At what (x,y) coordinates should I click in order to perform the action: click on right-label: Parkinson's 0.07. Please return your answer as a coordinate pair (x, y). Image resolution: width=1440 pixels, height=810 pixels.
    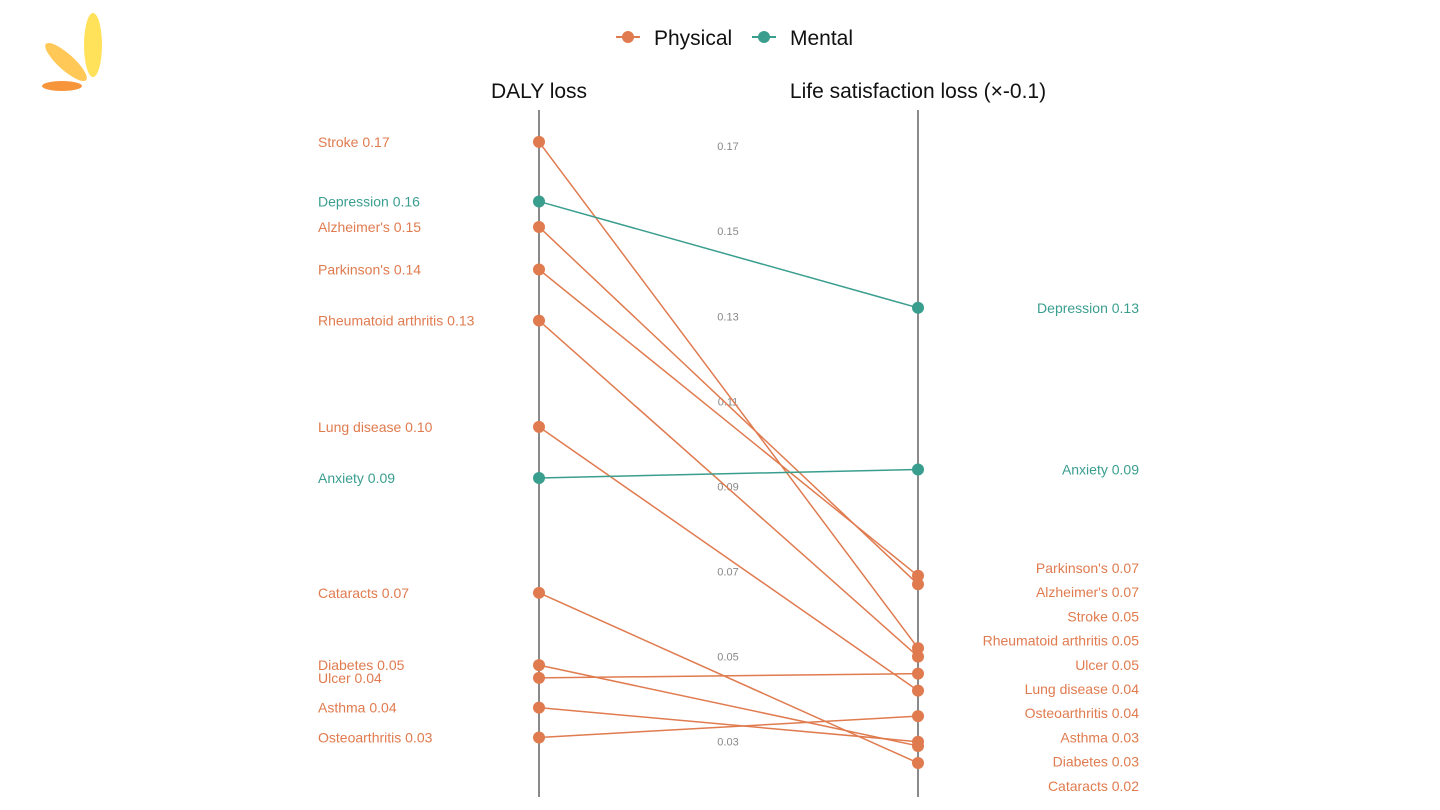
    Looking at the image, I should click on (1087, 568).